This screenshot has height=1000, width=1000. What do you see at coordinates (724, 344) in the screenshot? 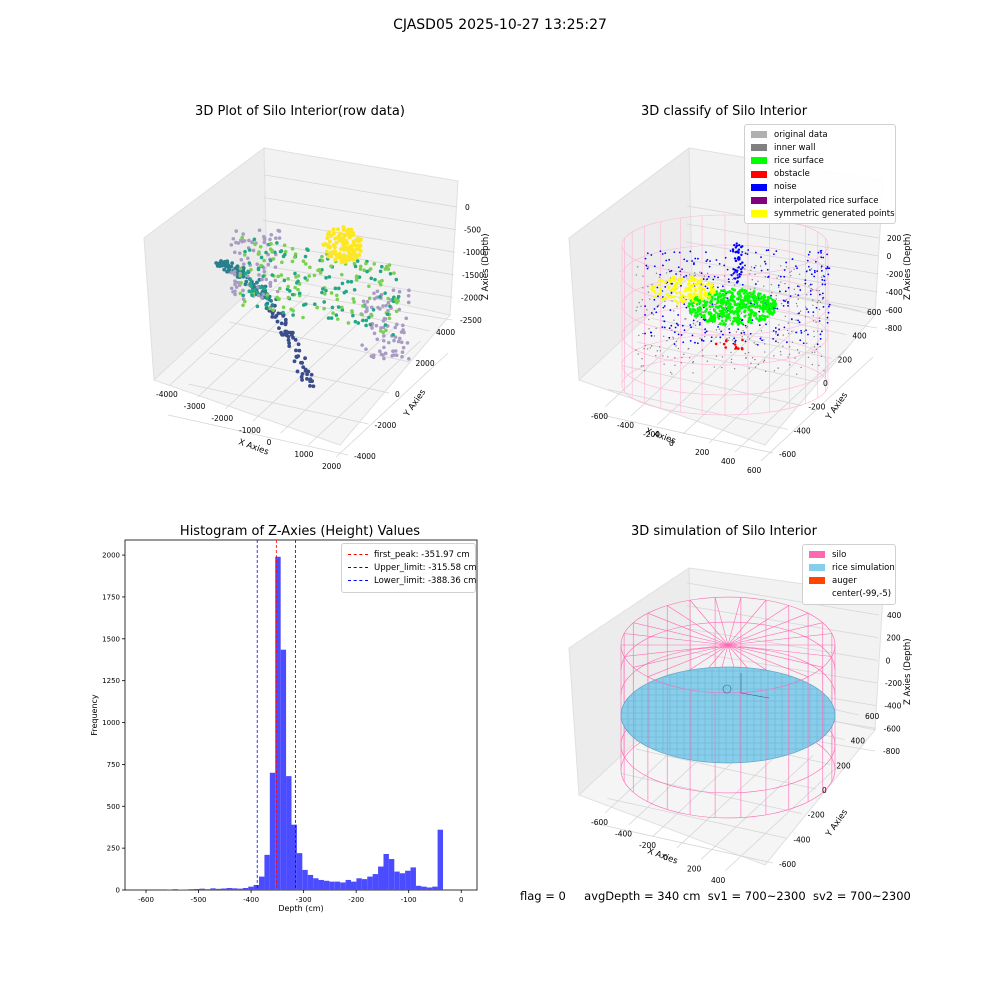
I see `obstacle-point` at bounding box center [724, 344].